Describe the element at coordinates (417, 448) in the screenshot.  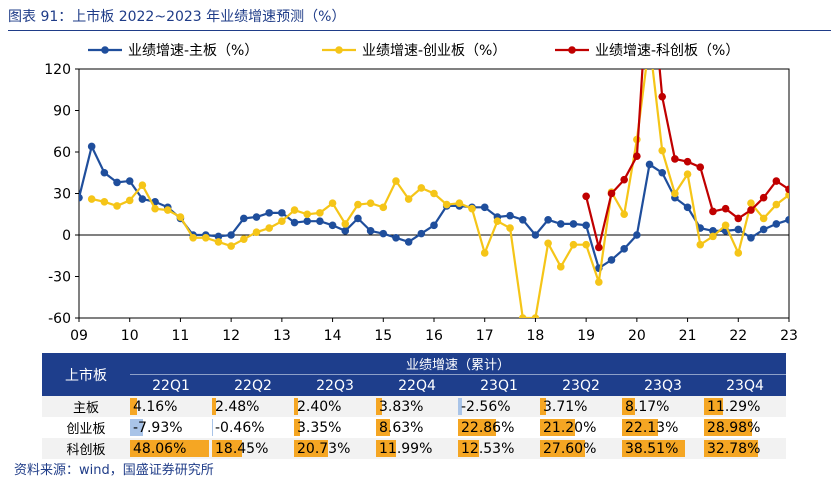
I see `table-cell: 11.99%` at that location.